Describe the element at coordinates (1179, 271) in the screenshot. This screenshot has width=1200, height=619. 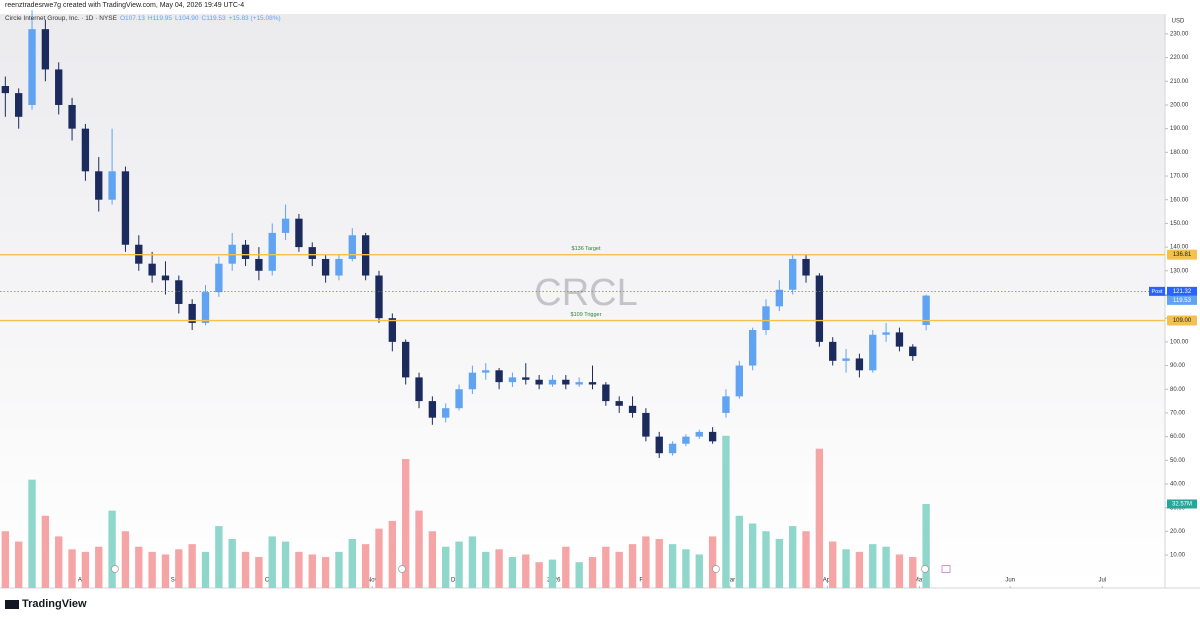
I see `y-tick-label: 130.00` at that location.